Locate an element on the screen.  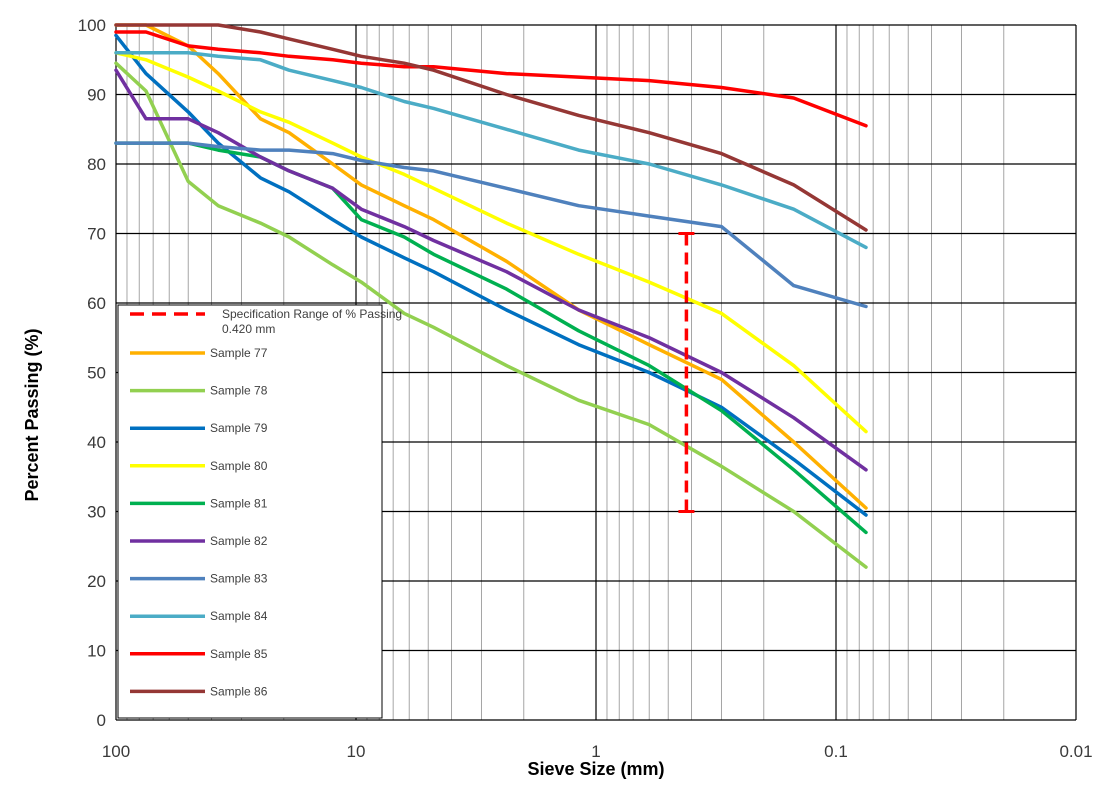
x-axis-title: Sieve Size (mm) is located at coordinates (595, 769).